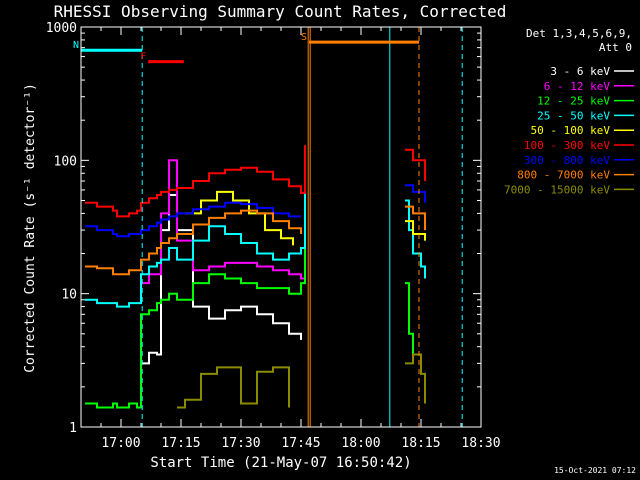 This screenshot has height=480, width=640. I want to click on legend-label-0: 3 - 6 keV, so click(580, 71).